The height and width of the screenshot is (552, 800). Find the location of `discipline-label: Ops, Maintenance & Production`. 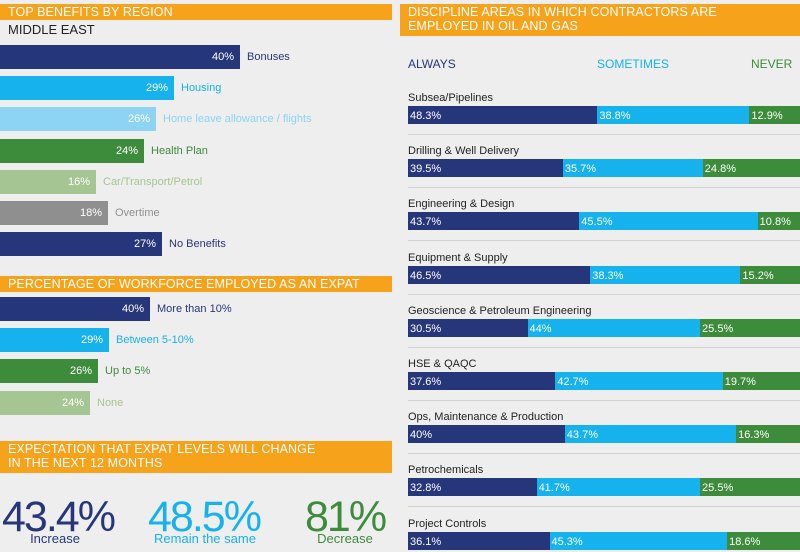

discipline-label: Ops, Maintenance & Production is located at coordinates (486, 417).